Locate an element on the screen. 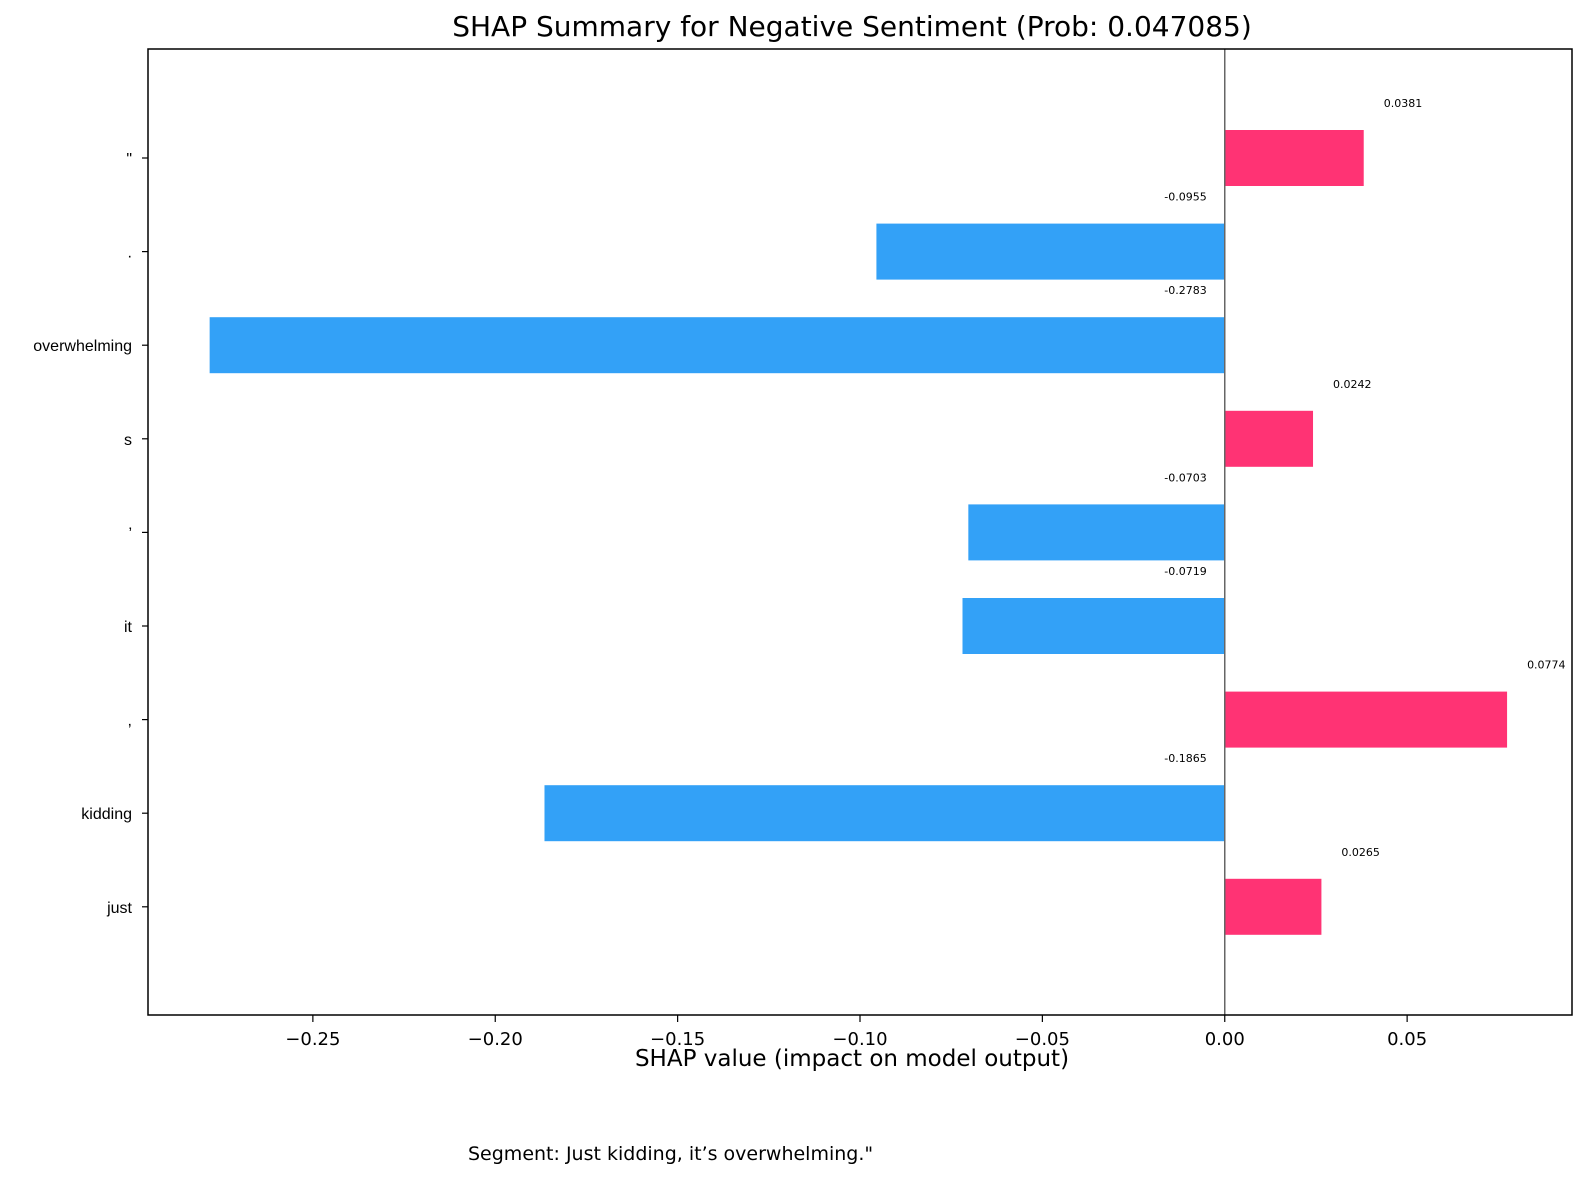 The image size is (1580, 1187). x-tick-label-3: −0.10 is located at coordinates (859, 1039).